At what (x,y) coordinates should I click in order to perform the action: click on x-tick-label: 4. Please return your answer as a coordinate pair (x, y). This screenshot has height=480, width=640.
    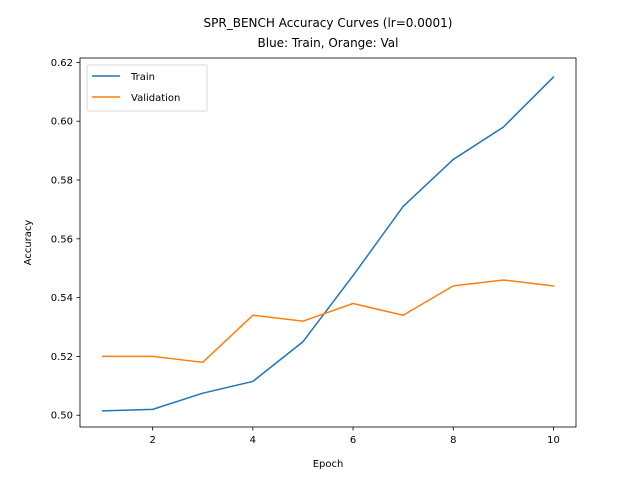
    Looking at the image, I should click on (253, 440).